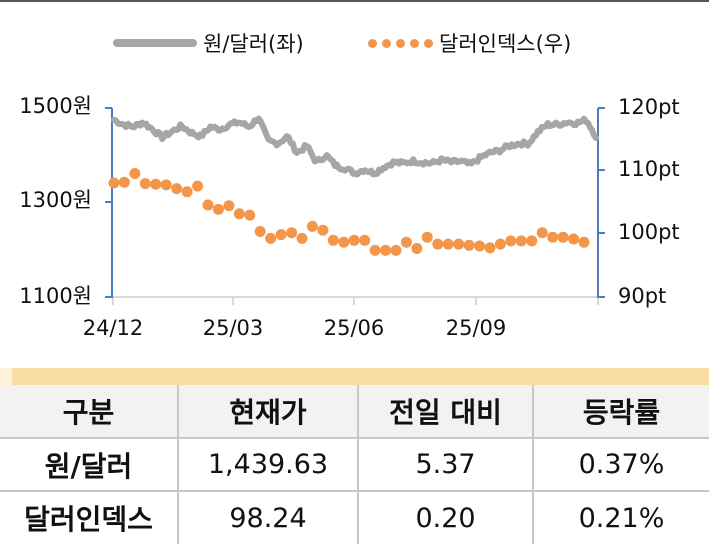 The height and width of the screenshot is (544, 709). Describe the element at coordinates (155, 43) in the screenshot. I see `legend-line-swatch-icon` at that location.